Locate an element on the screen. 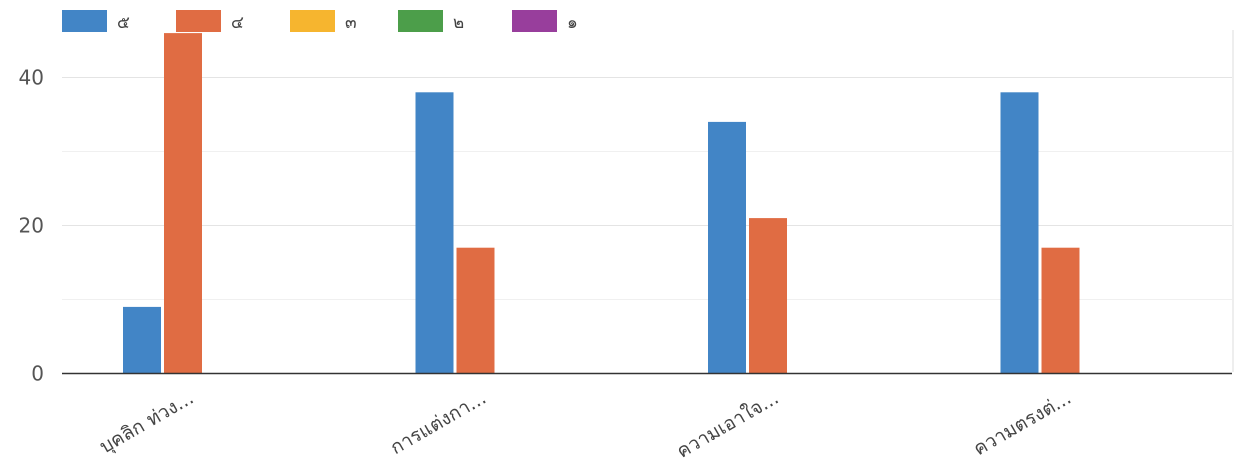 The width and height of the screenshot is (1239, 468). y-tick-label: 40 is located at coordinates (31, 78).